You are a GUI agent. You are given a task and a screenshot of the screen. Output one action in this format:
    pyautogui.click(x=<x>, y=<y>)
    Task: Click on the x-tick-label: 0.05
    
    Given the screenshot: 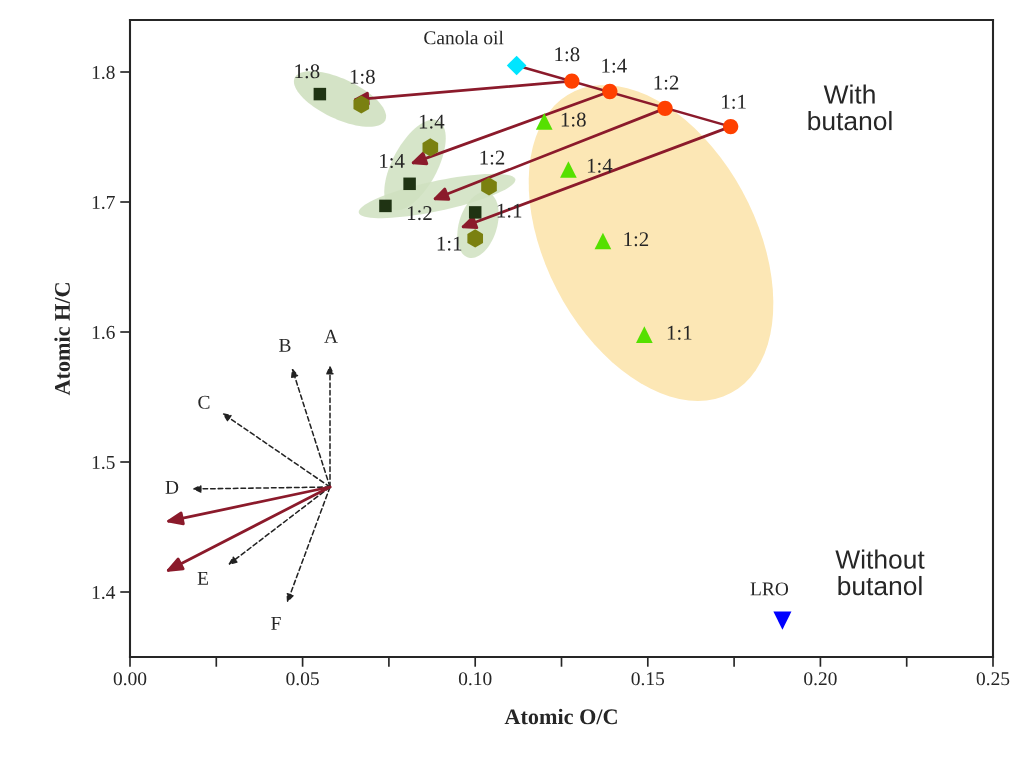 What is the action you would take?
    pyautogui.click(x=302, y=679)
    